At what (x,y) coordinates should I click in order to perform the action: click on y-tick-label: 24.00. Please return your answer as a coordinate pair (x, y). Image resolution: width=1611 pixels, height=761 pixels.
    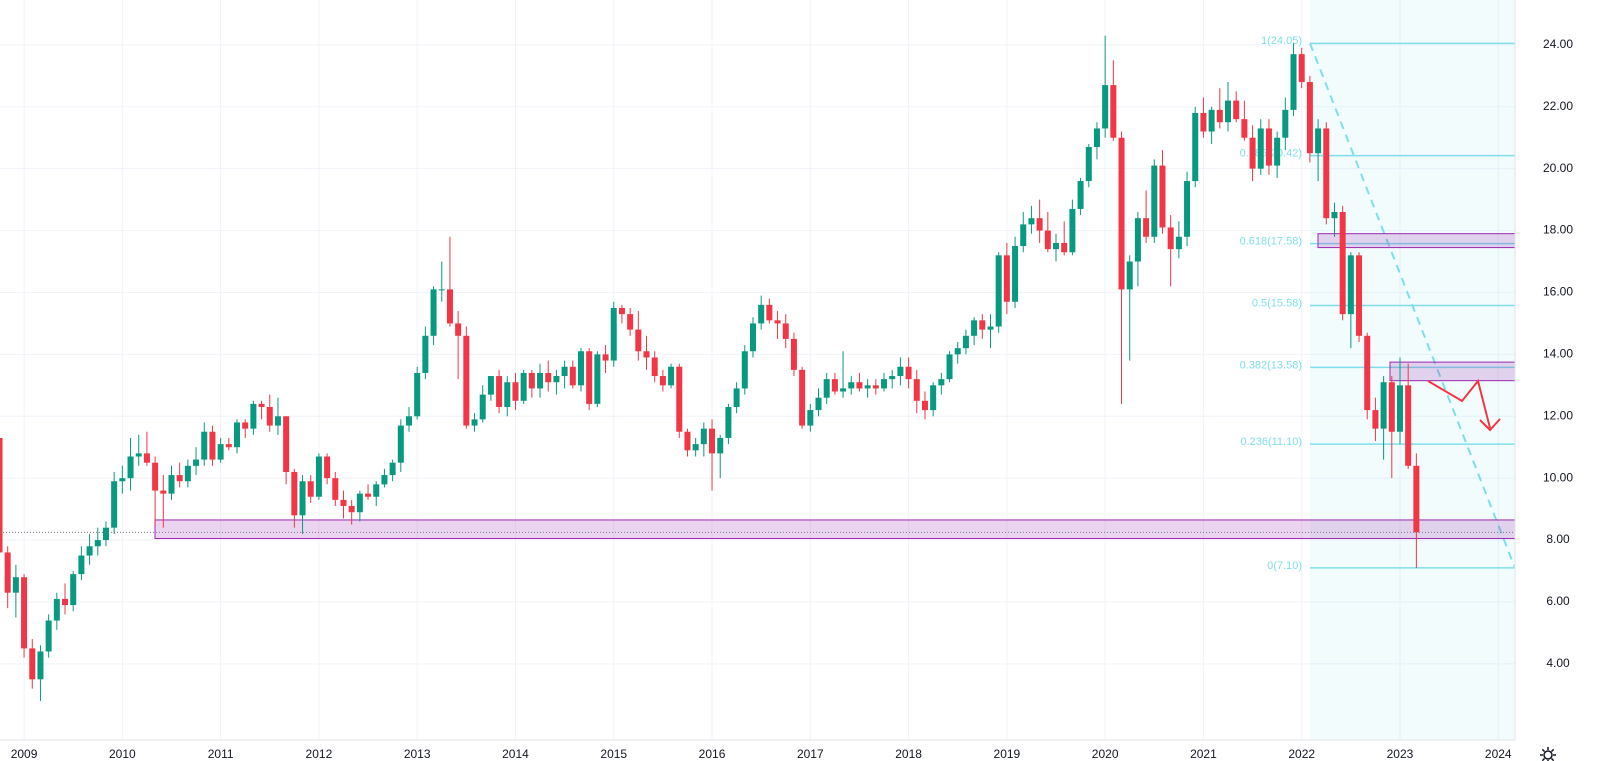
    Looking at the image, I should click on (1558, 44).